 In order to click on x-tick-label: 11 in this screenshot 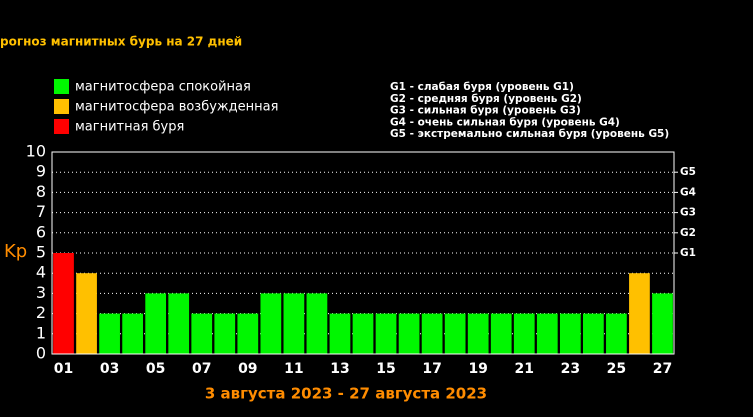, I will do `click(293, 369)`.